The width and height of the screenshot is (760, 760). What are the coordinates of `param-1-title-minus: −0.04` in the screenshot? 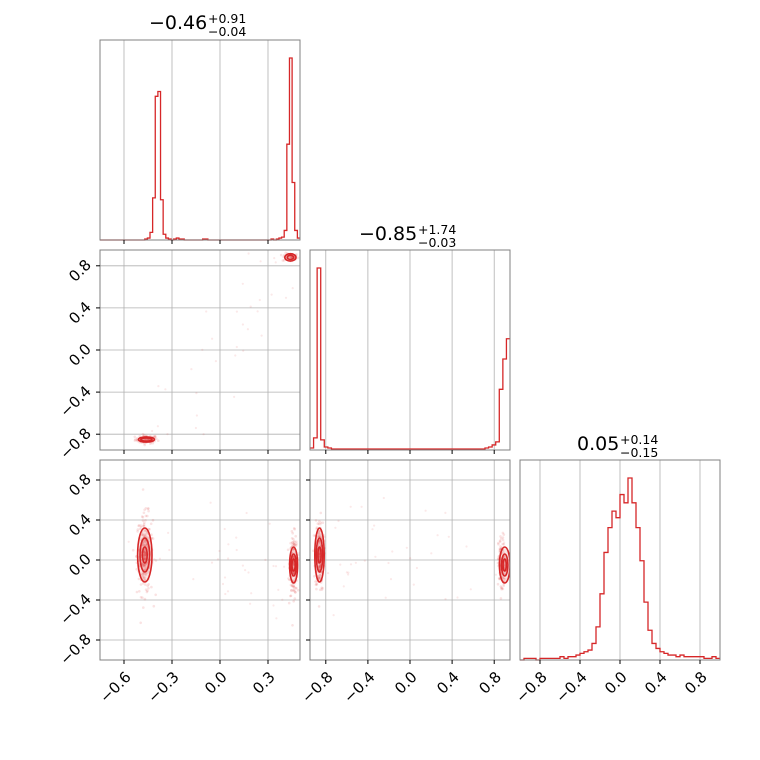 It's located at (227, 31).